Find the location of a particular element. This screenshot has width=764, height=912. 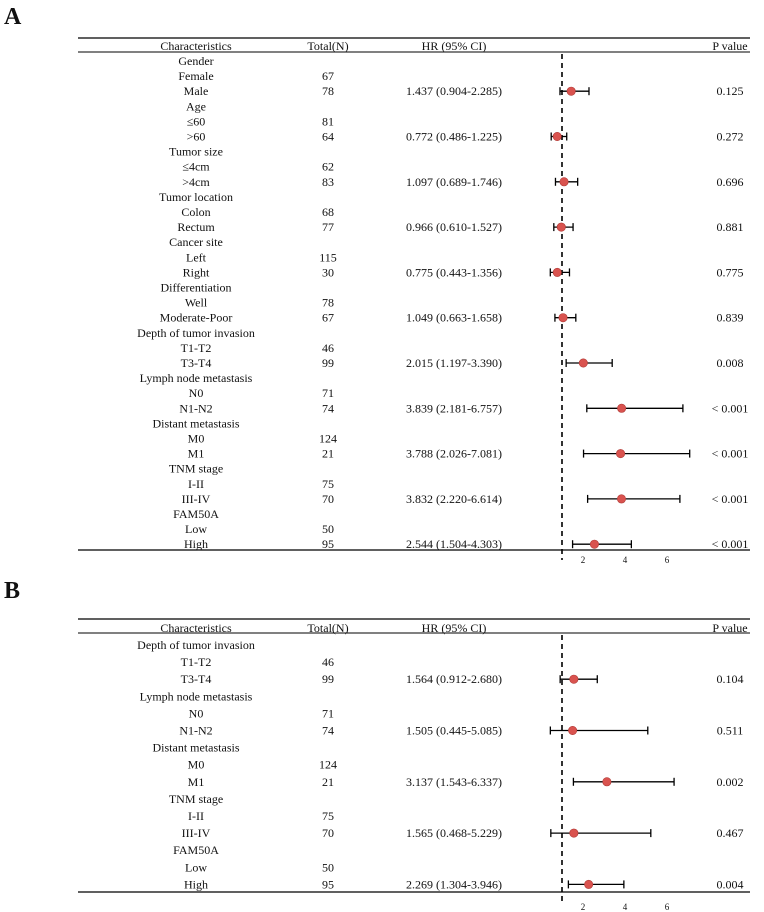

row-category-label: Well is located at coordinates (196, 303).